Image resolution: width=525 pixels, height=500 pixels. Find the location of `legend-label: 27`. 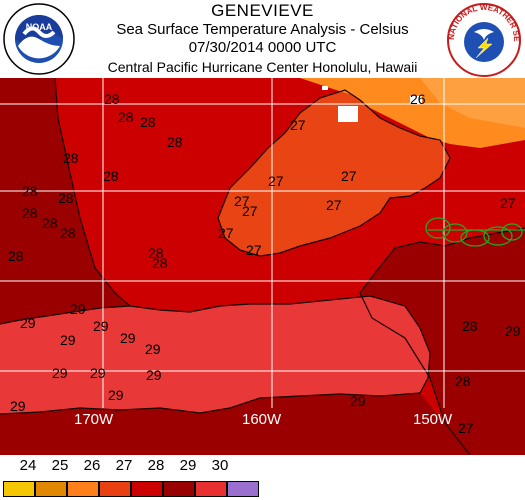

legend-label: 27 is located at coordinates (124, 465).